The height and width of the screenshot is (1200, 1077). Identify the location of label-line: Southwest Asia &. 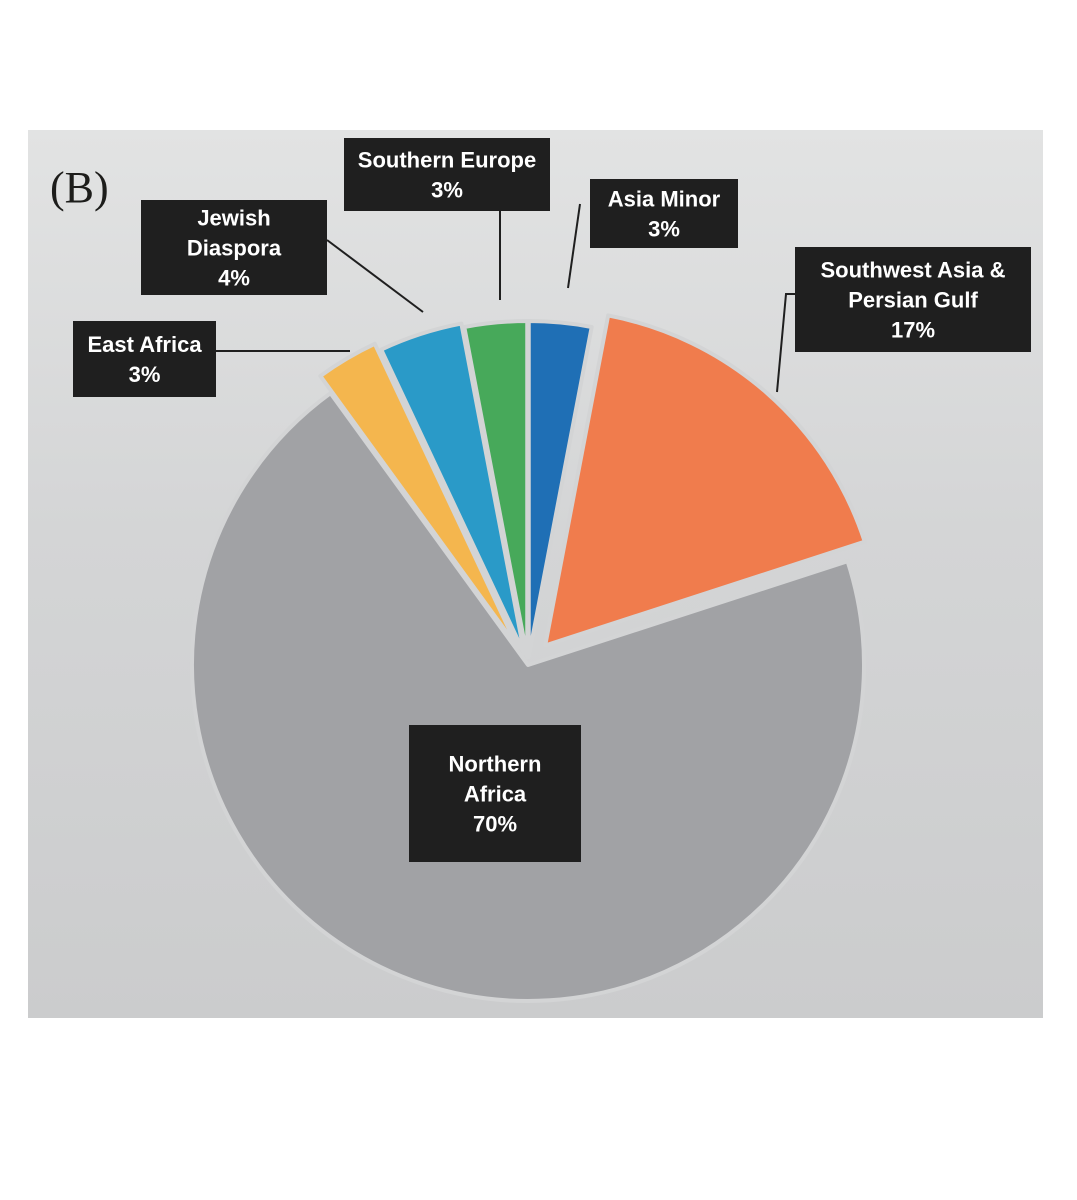
(913, 270).